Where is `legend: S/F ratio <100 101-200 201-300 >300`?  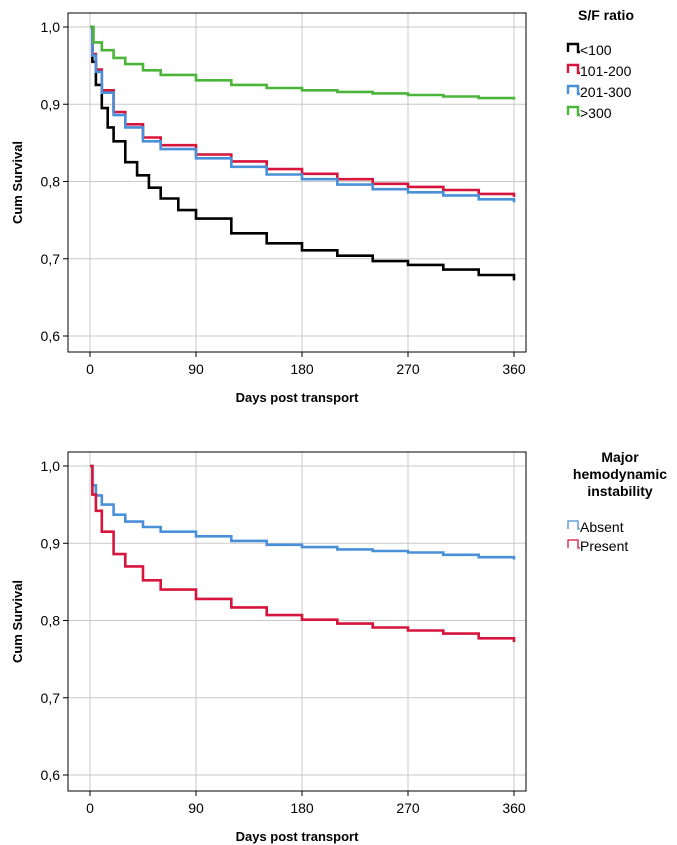 legend: S/F ratio <100 101-200 201-300 >300 is located at coordinates (600, 64).